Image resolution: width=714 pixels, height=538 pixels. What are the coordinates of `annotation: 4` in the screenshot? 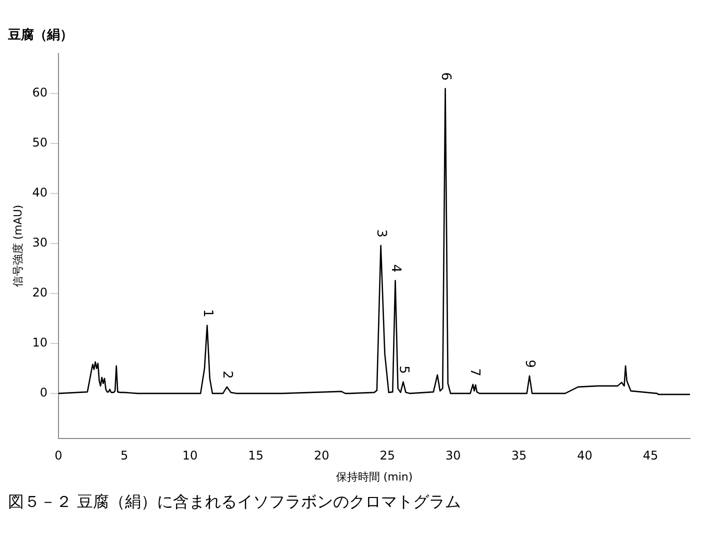 It's located at (395, 268).